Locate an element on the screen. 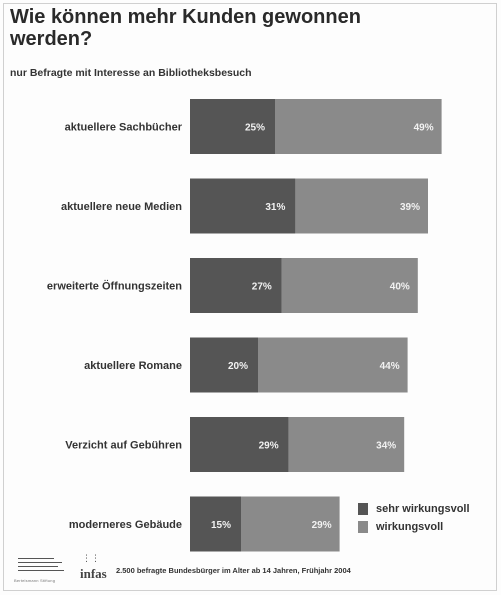 The image size is (501, 595). chart-title: Wie können mehr Kunden gewonnen werden? is located at coordinates (185, 28).